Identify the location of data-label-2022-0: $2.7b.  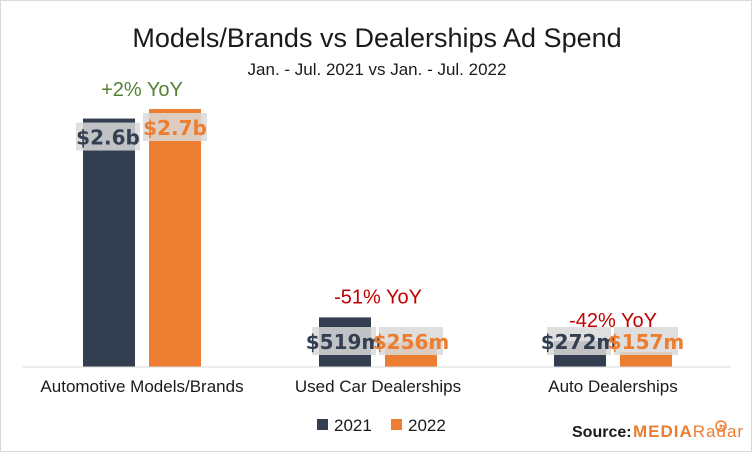
(175, 128).